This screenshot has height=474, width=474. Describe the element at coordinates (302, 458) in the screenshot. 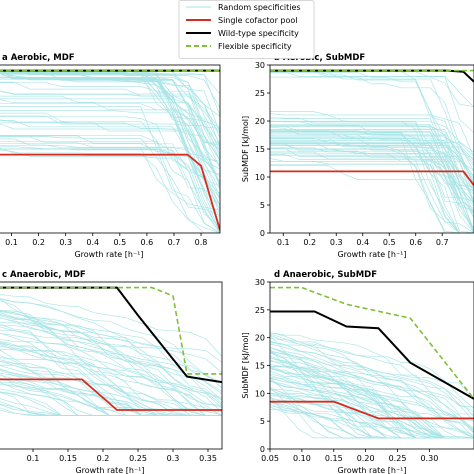

I see `x-tick-label: 0.10` at that location.